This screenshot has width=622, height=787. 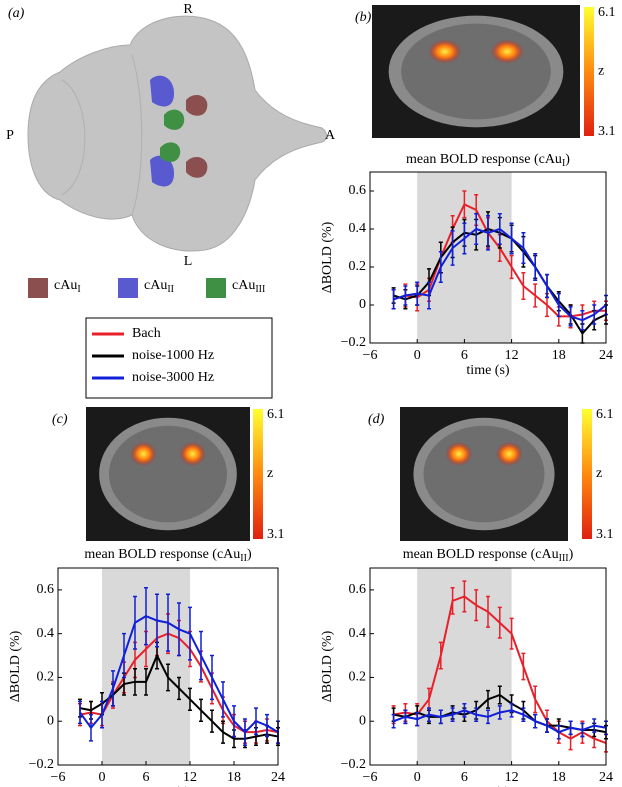 What do you see at coordinates (177, 133) in the screenshot?
I see `brain-illustration` at bounding box center [177, 133].